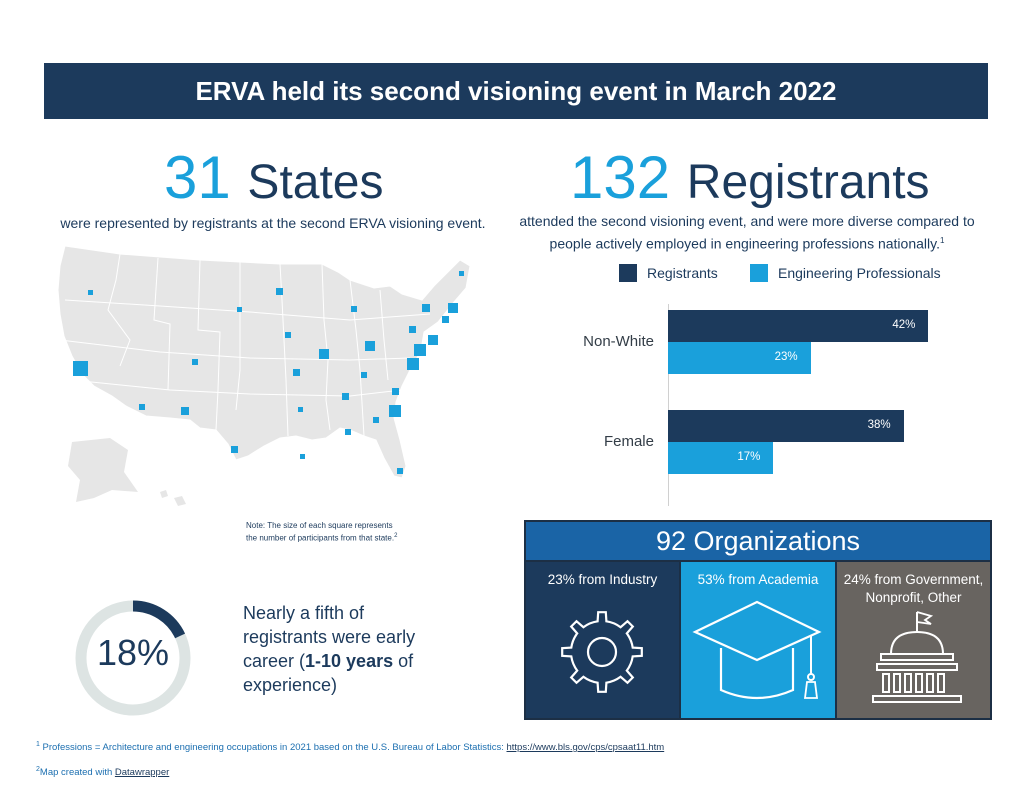 The width and height of the screenshot is (1024, 791). I want to click on footnote-1-link: https://www.bls.gov/cps/cpsaat11.htm, so click(585, 748).